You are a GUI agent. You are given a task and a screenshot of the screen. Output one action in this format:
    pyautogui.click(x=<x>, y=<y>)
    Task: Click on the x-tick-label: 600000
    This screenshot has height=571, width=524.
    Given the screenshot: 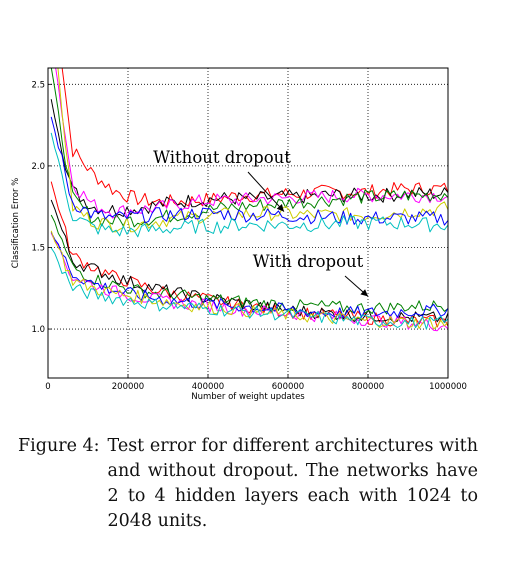 What is the action you would take?
    pyautogui.click(x=288, y=387)
    